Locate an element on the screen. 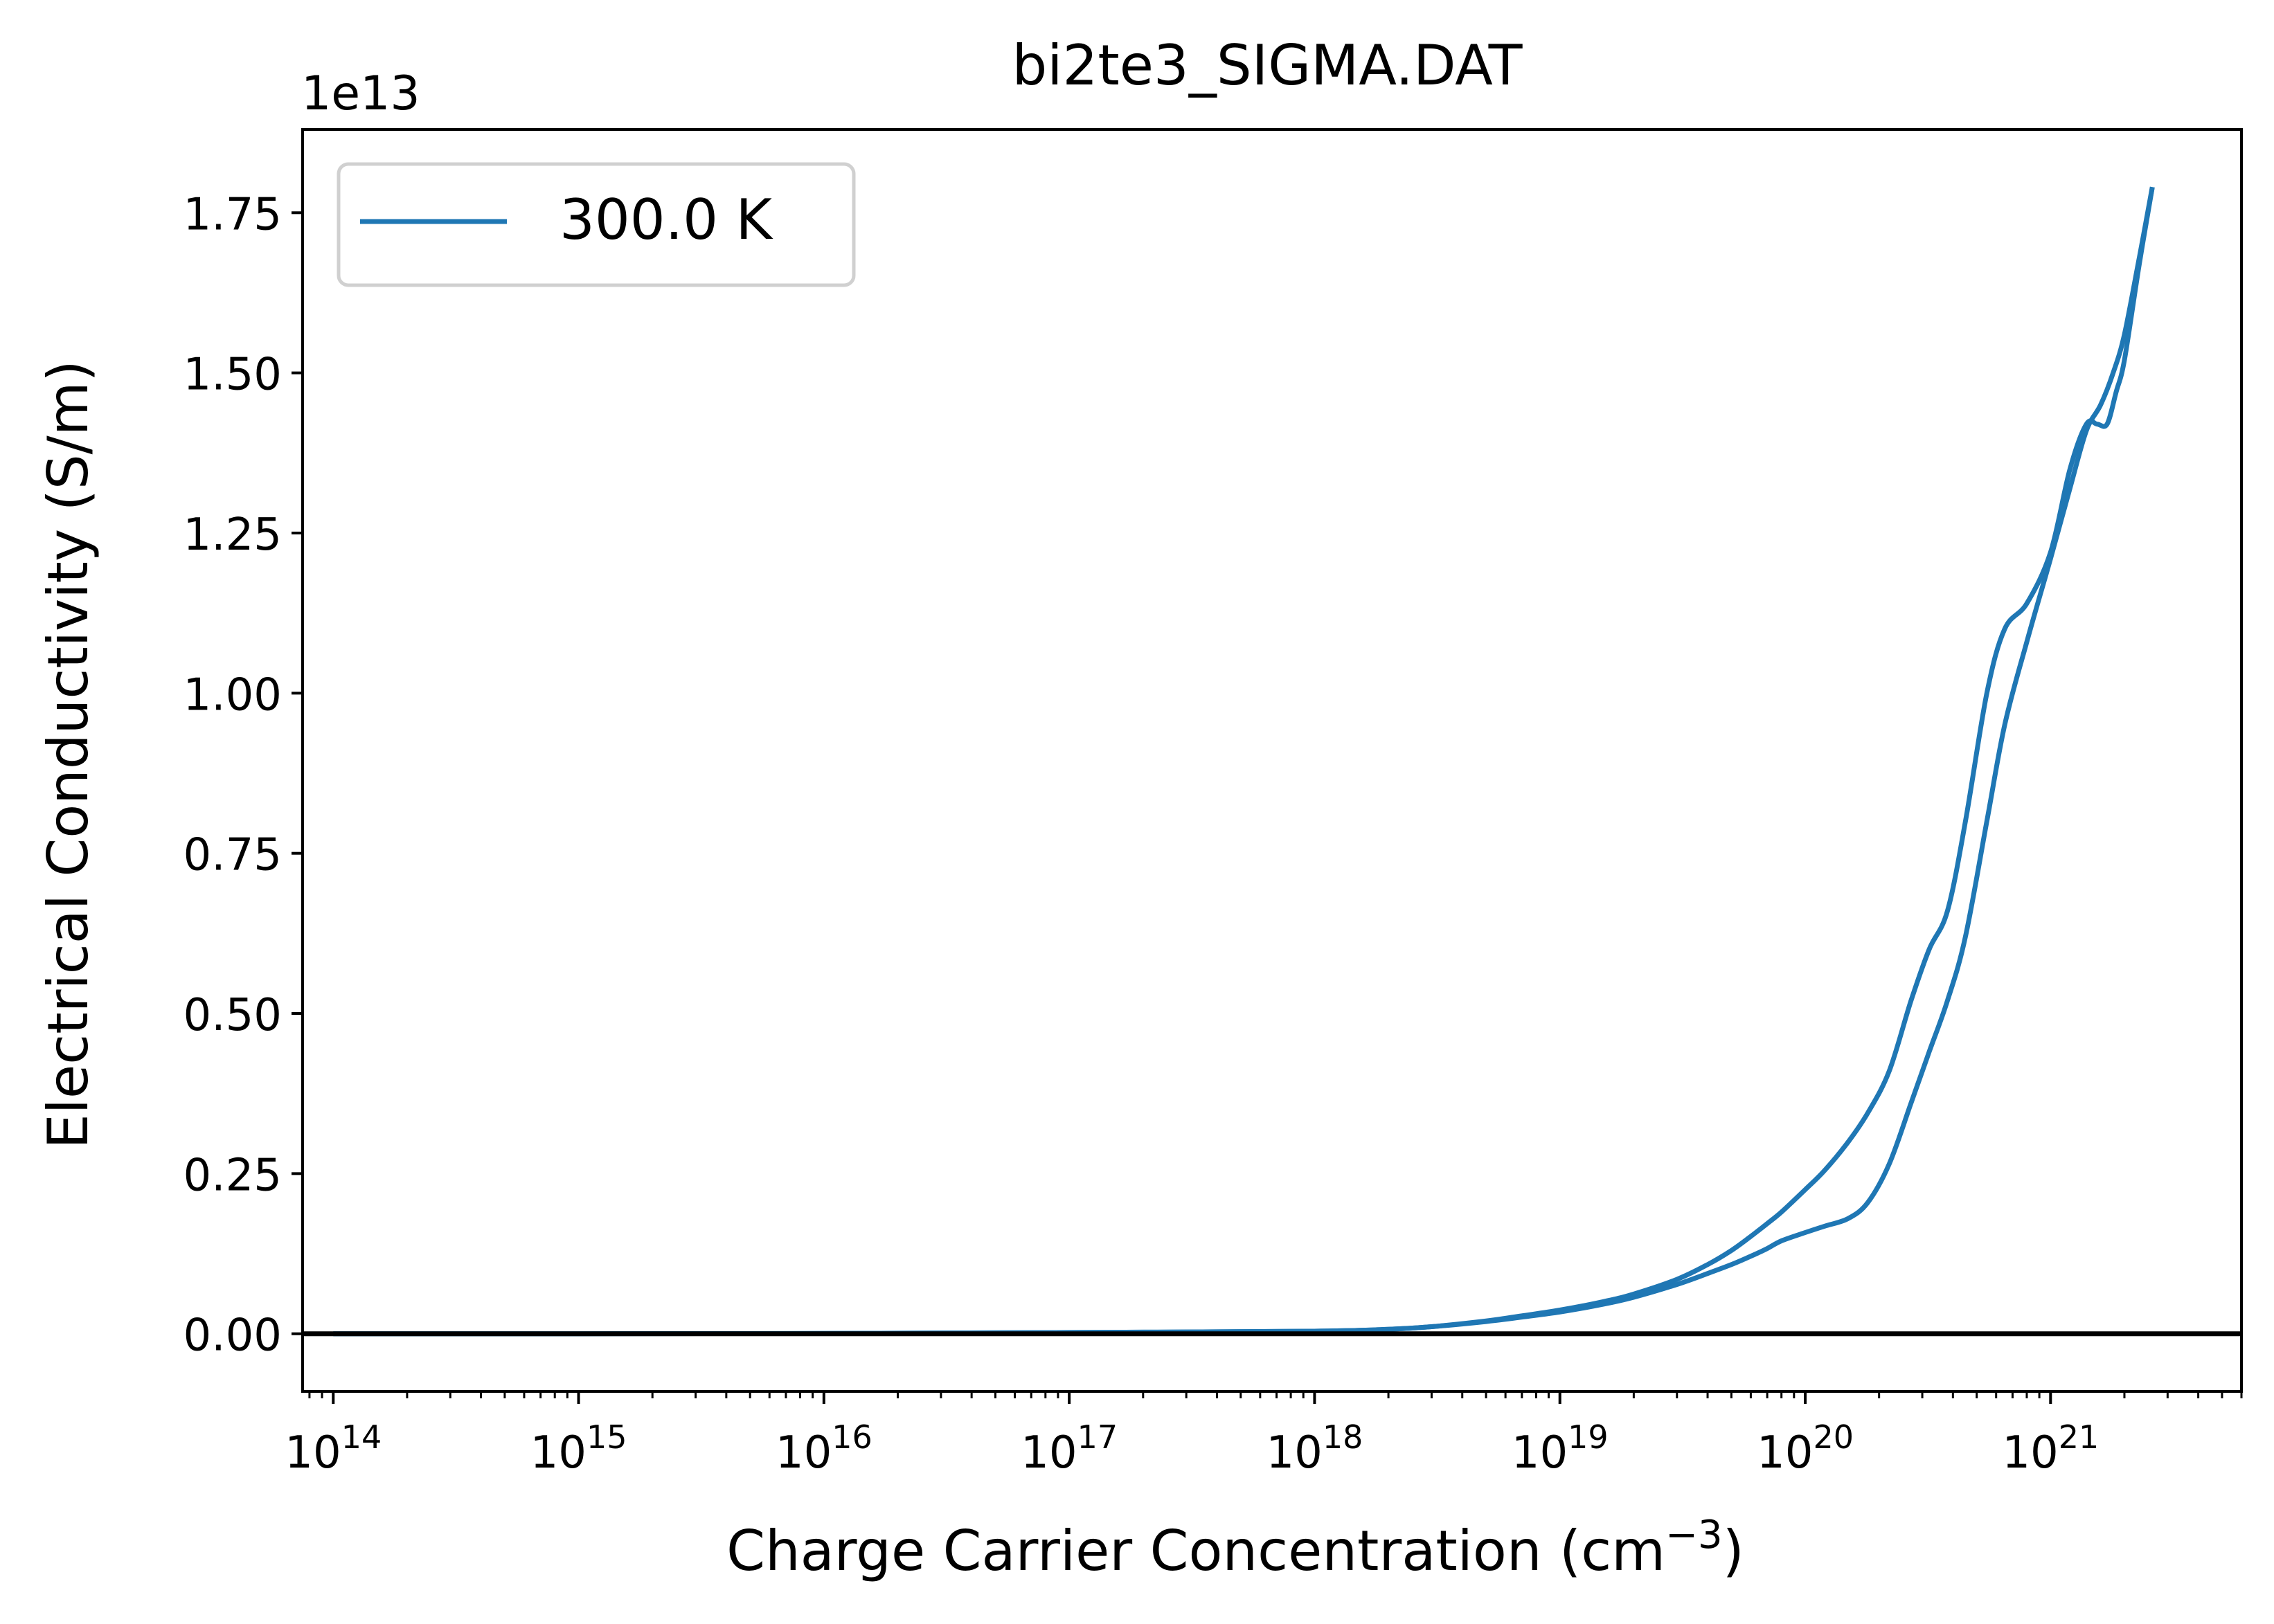 The image size is (2274, 1624). x-axis-label-text: Charge Carrier Concentration (cm is located at coordinates (1195, 1551).